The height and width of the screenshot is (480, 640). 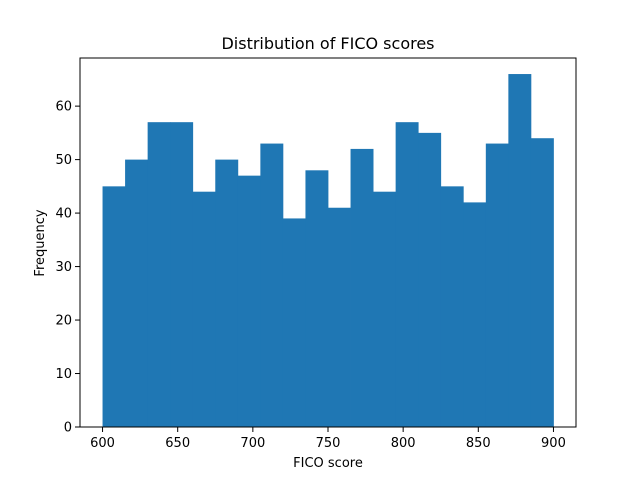 What do you see at coordinates (68, 428) in the screenshot?
I see `y-tick-label: 0` at bounding box center [68, 428].